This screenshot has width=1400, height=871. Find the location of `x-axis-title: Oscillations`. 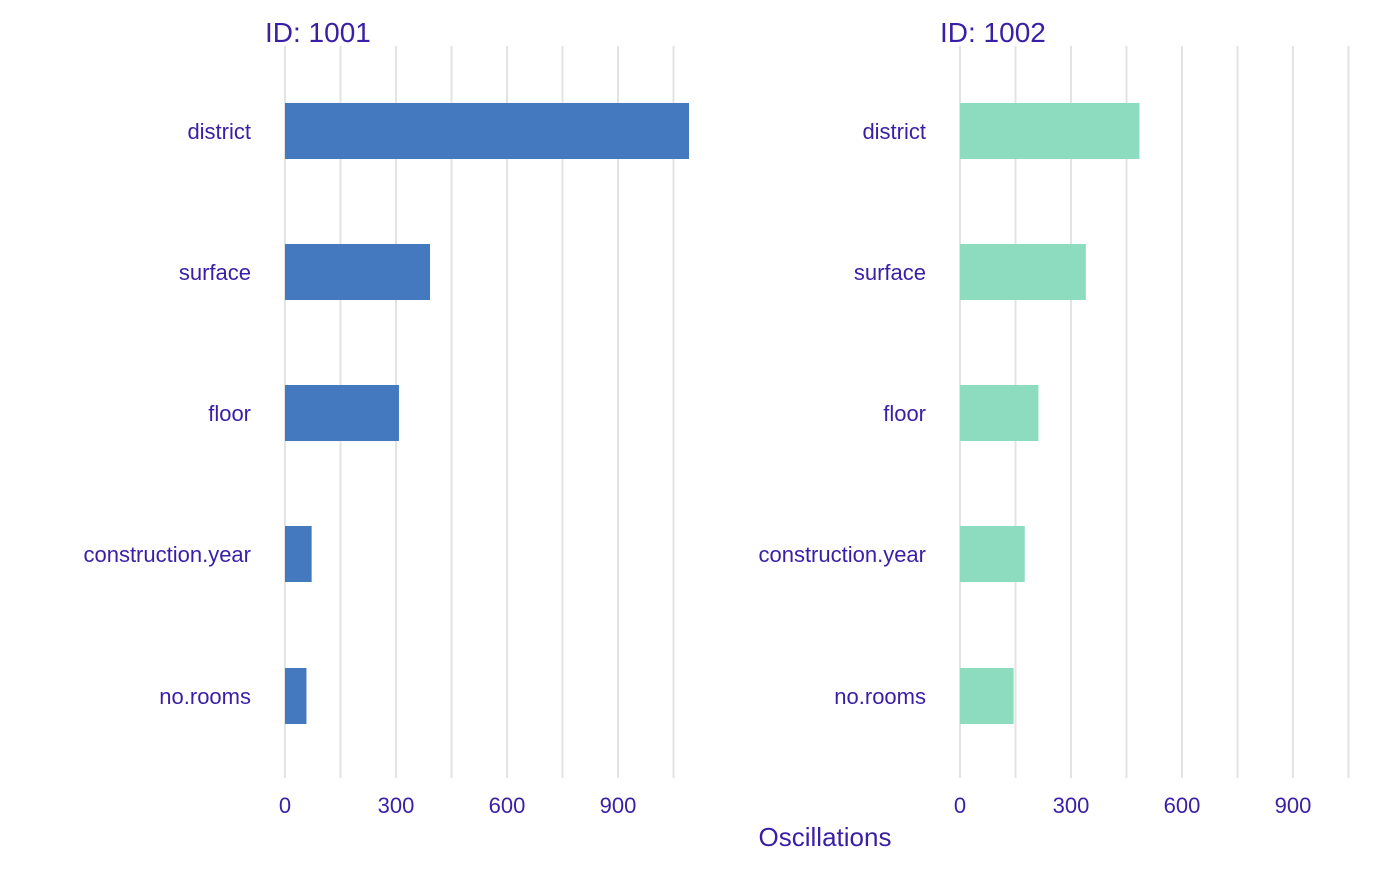

x-axis-title: Oscillations is located at coordinates (825, 837).